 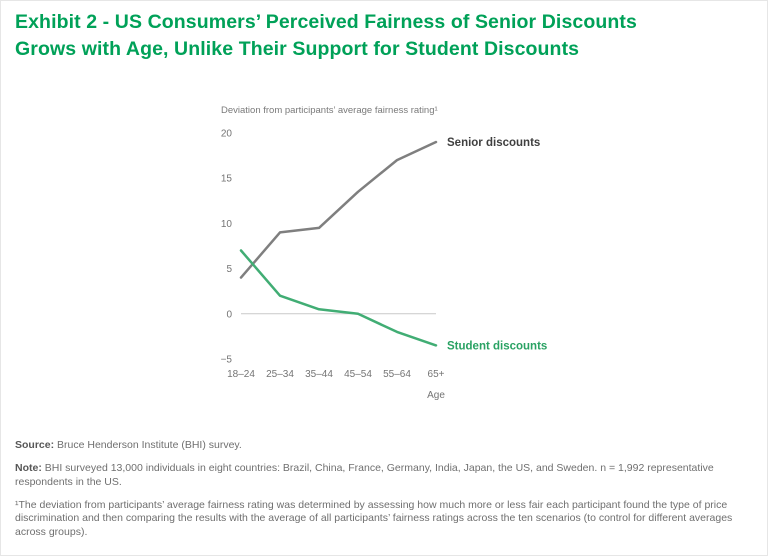 I want to click on x-tick-label: 25–34, so click(x=280, y=374).